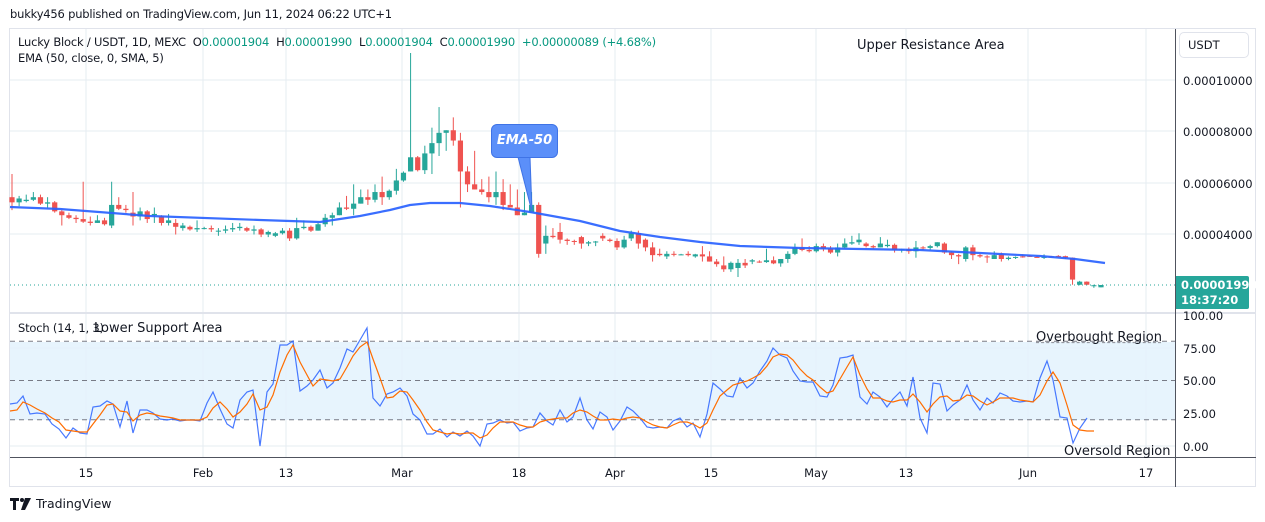 The height and width of the screenshot is (522, 1265). What do you see at coordinates (1219, 285) in the screenshot?
I see `last-price-value: 0.00001990` at bounding box center [1219, 285].